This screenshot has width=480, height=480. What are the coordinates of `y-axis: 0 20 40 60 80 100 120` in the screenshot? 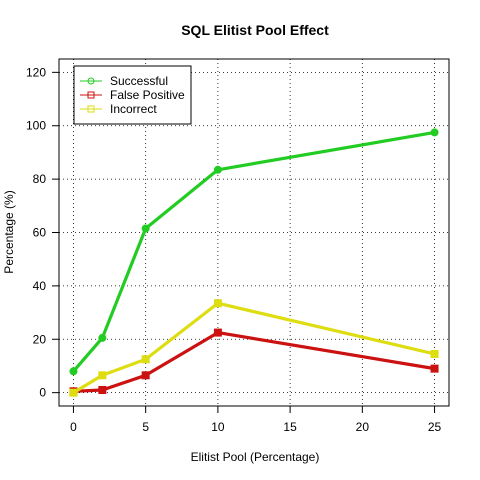 It's located at (42, 232).